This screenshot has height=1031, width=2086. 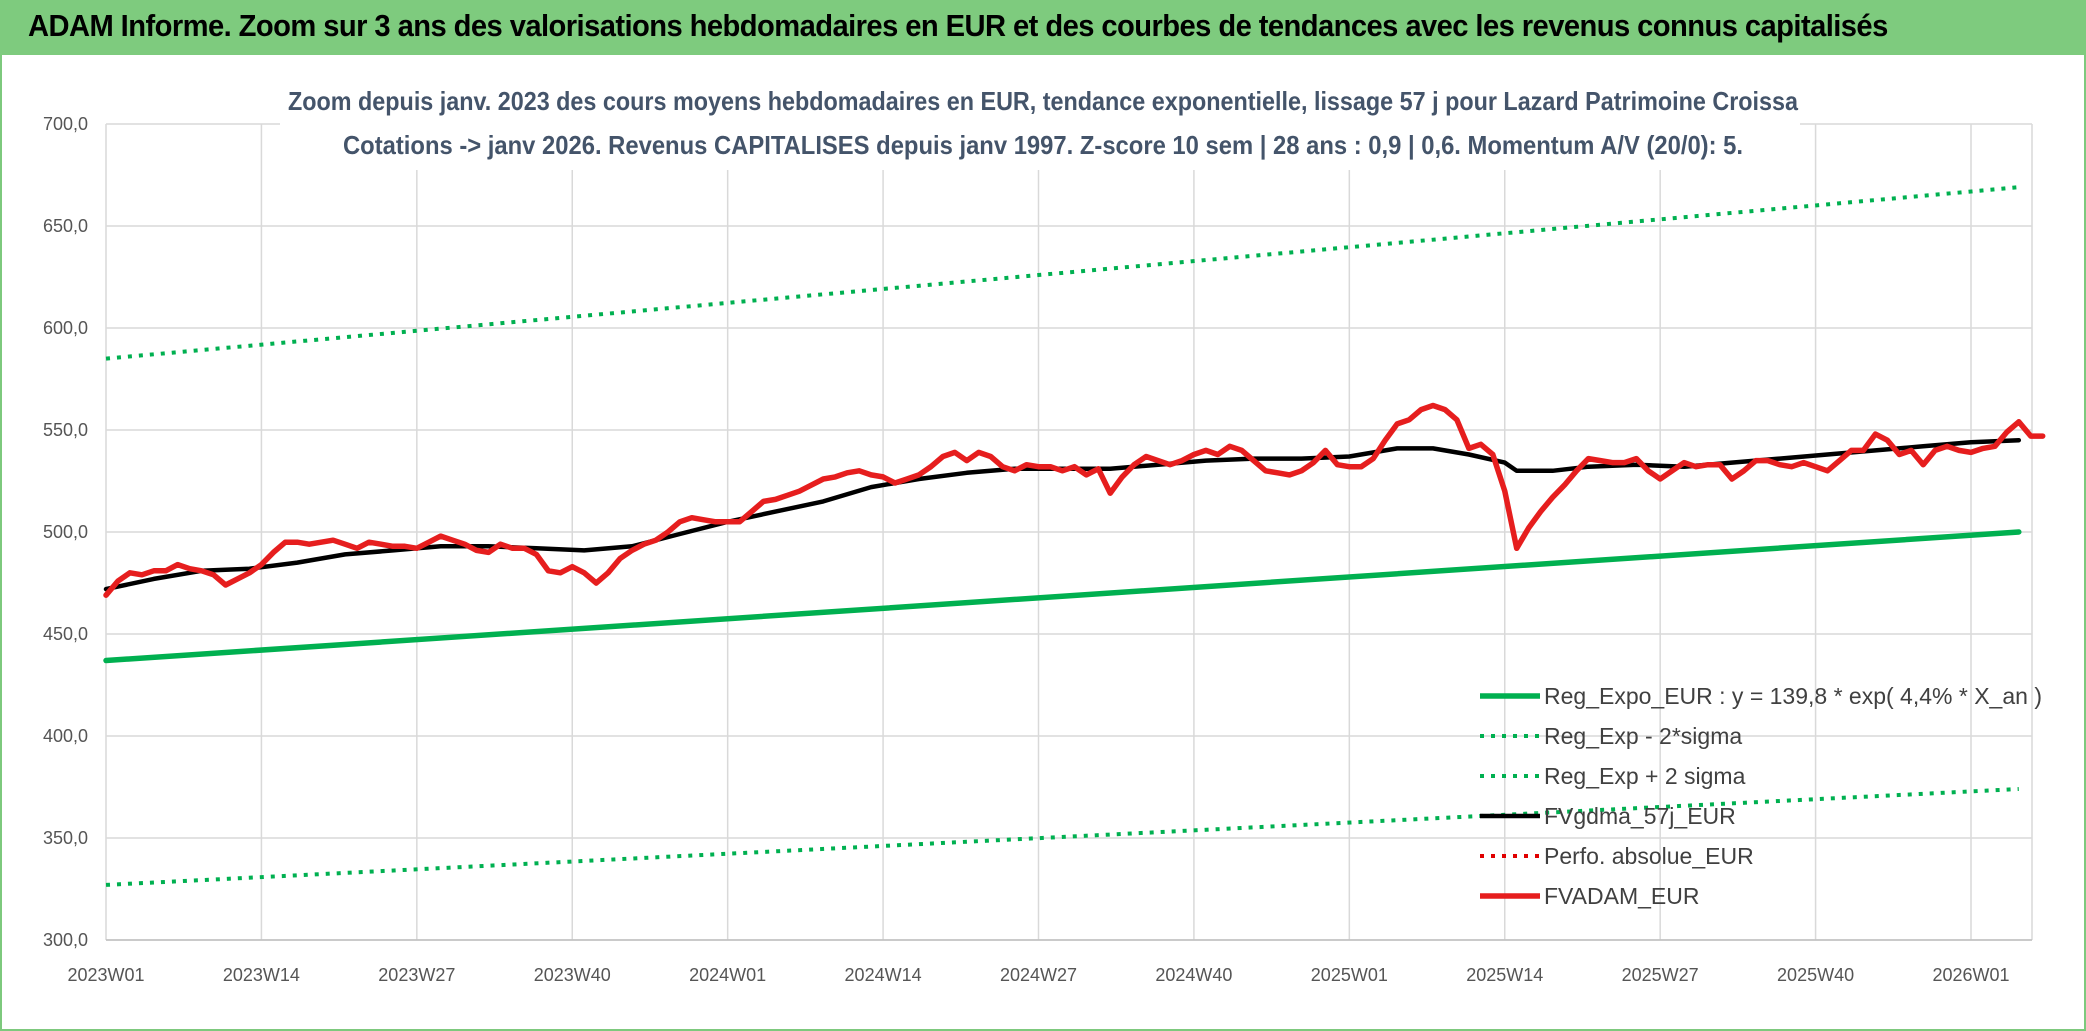 What do you see at coordinates (1622, 896) in the screenshot?
I see `legend-label: FVADAM_EUR` at bounding box center [1622, 896].